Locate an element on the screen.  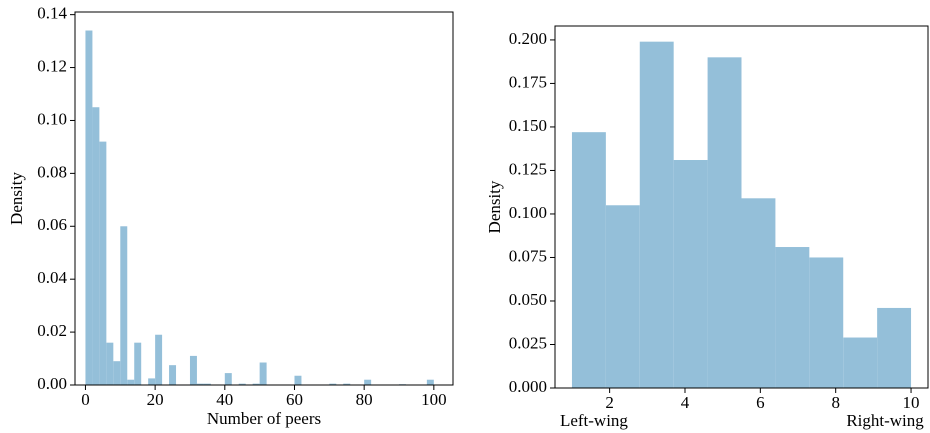
y-tick-label: 0.000 is located at coordinates (528, 386).